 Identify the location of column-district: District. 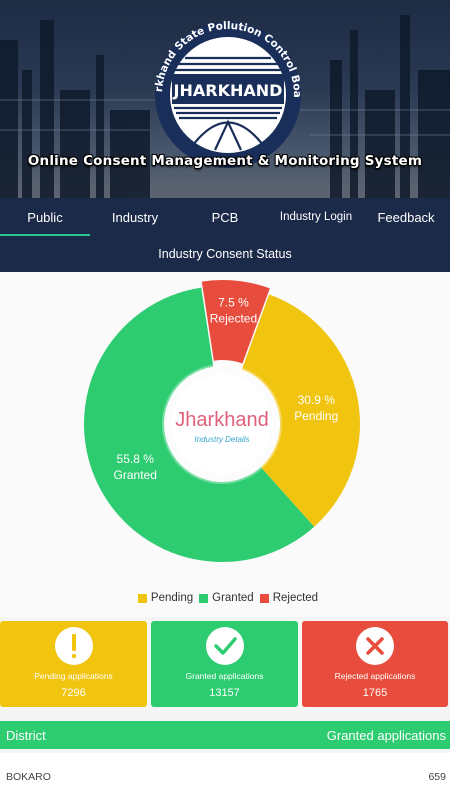
(26, 735).